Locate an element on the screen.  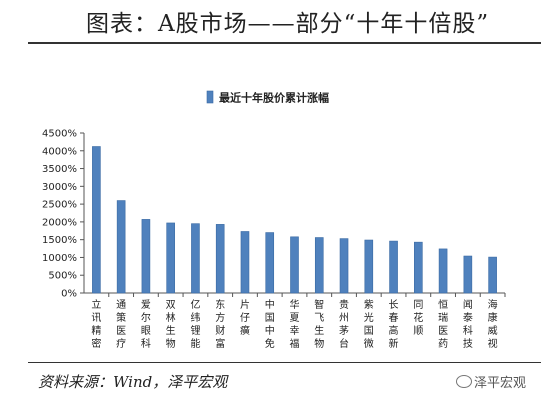
x-tick-label: 同花顺 is located at coordinates (418, 318).